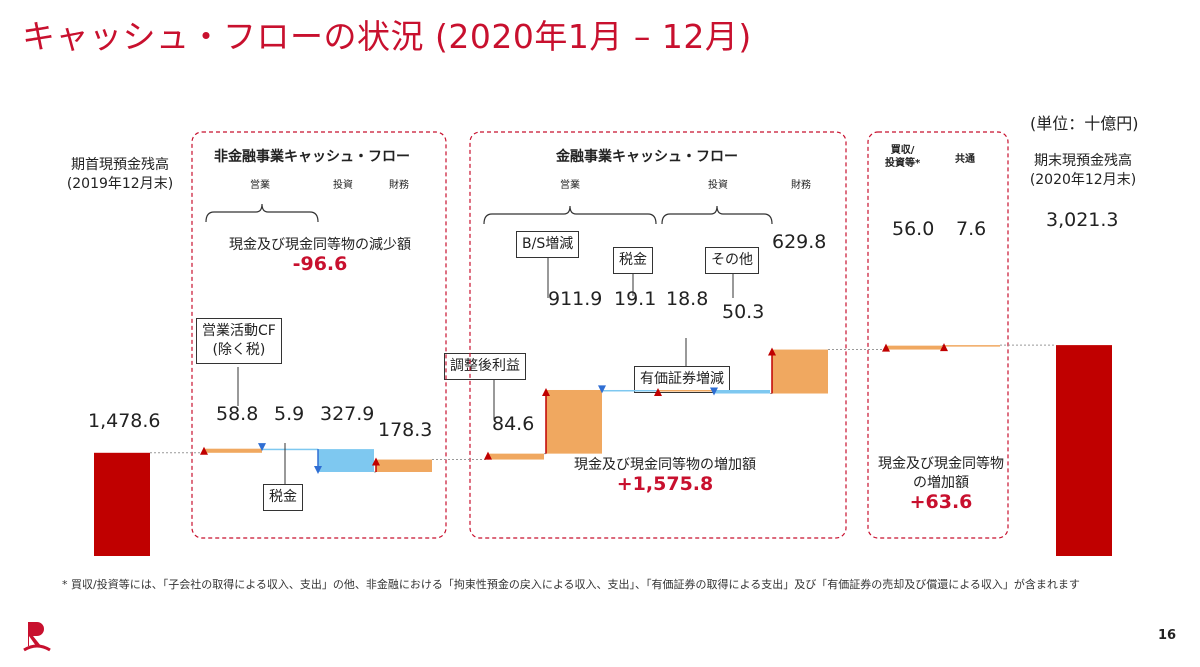 The height and width of the screenshot is (667, 1200). I want to click on data-label-10: 629.8, so click(799, 242).